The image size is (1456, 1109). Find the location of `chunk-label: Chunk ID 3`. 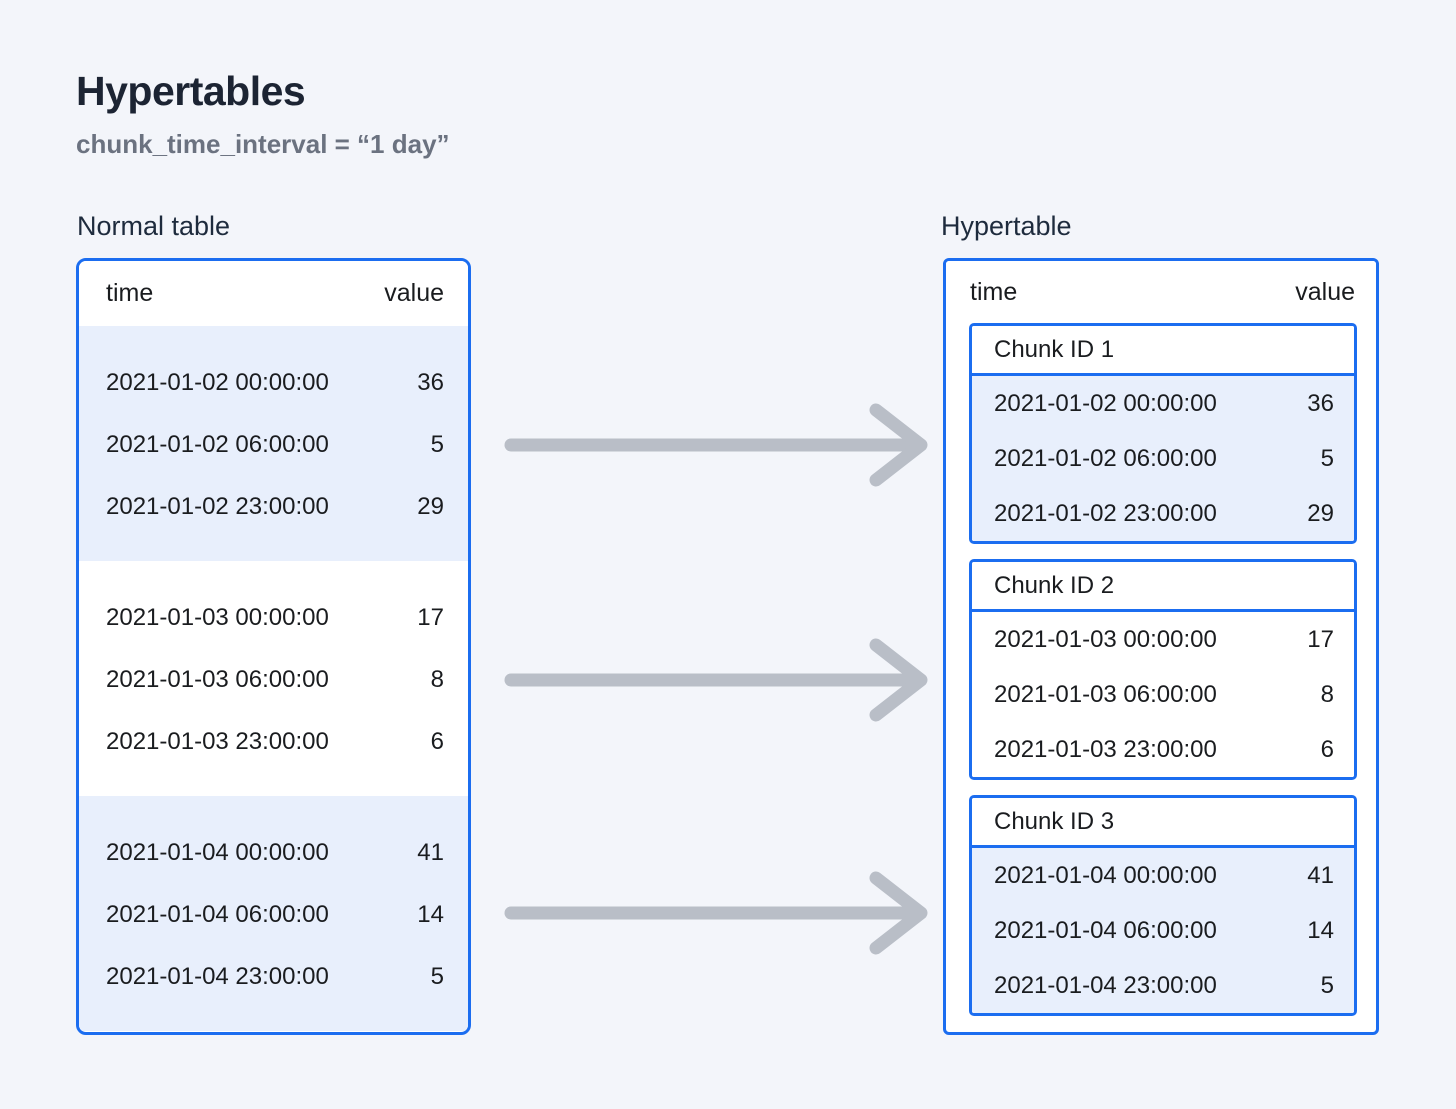

chunk-label: Chunk ID 3 is located at coordinates (1054, 821).